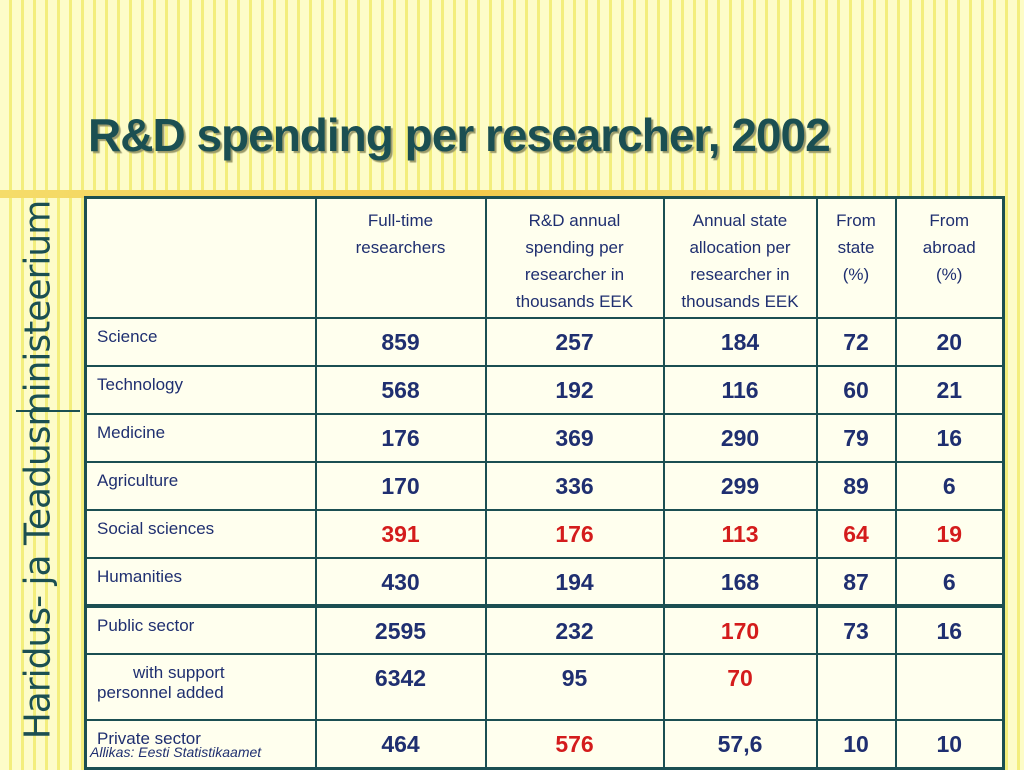  Describe the element at coordinates (200, 534) in the screenshot. I see `row-label: Social sciences` at that location.